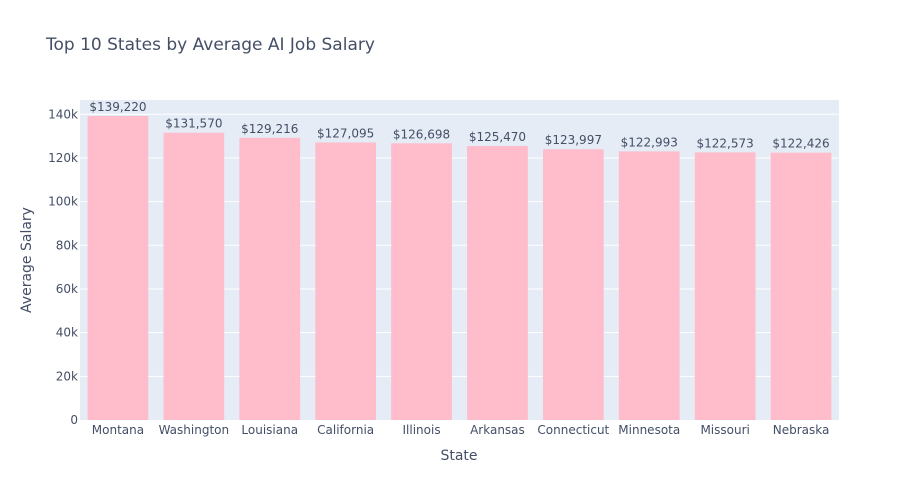 The width and height of the screenshot is (918, 500). What do you see at coordinates (573, 140) in the screenshot?
I see `data-label: $123,997` at bounding box center [573, 140].